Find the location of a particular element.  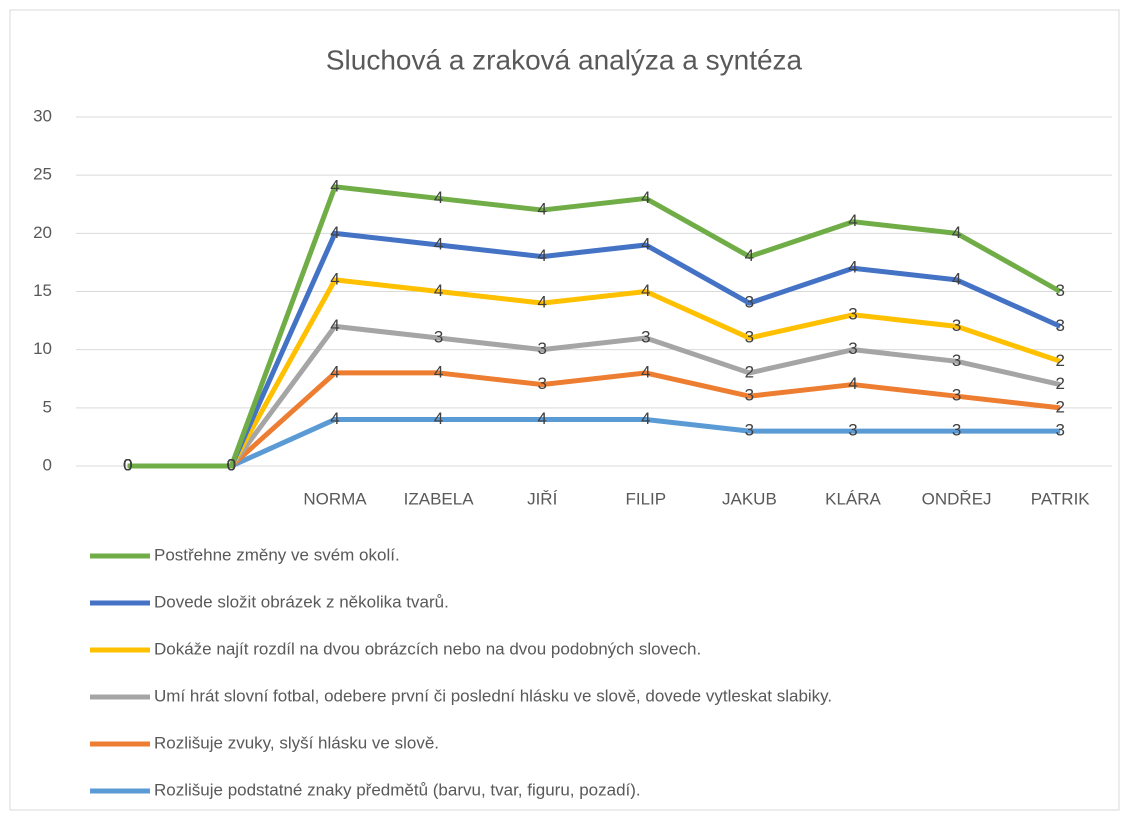

x-tick-label: NORMA is located at coordinates (335, 498).